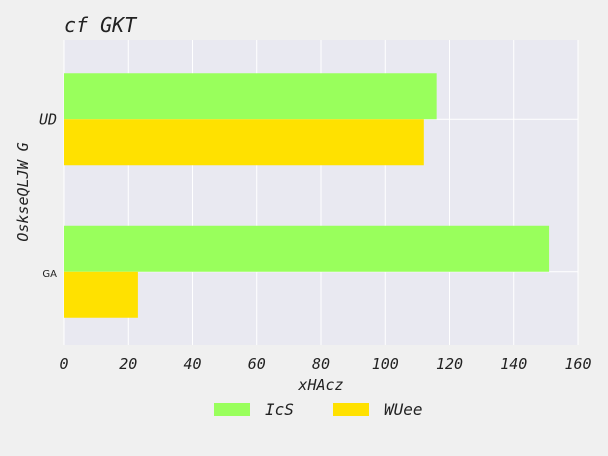 Image resolution: width=608 pixels, height=456 pixels. I want to click on y-tick-labels: UD GA, so click(48, 195).